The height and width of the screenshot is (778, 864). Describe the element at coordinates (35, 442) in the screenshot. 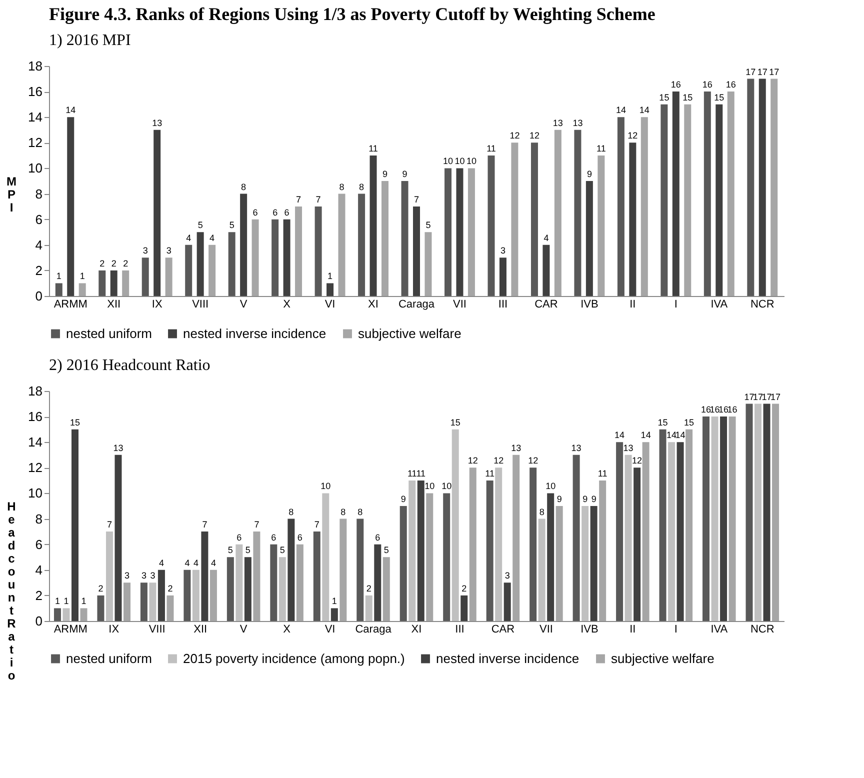

I see `y-tick-label: 14` at that location.